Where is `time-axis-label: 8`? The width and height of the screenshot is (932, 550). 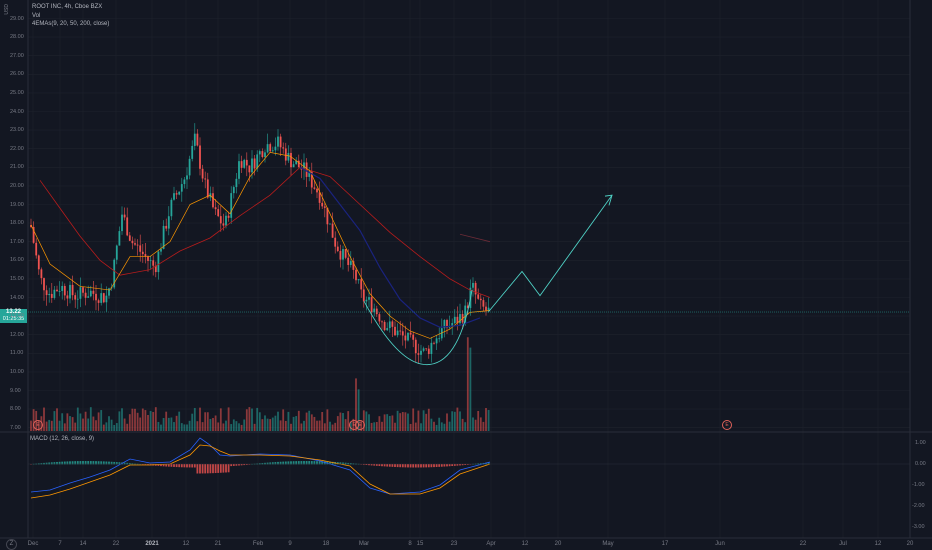 time-axis-label: 8 is located at coordinates (410, 544).